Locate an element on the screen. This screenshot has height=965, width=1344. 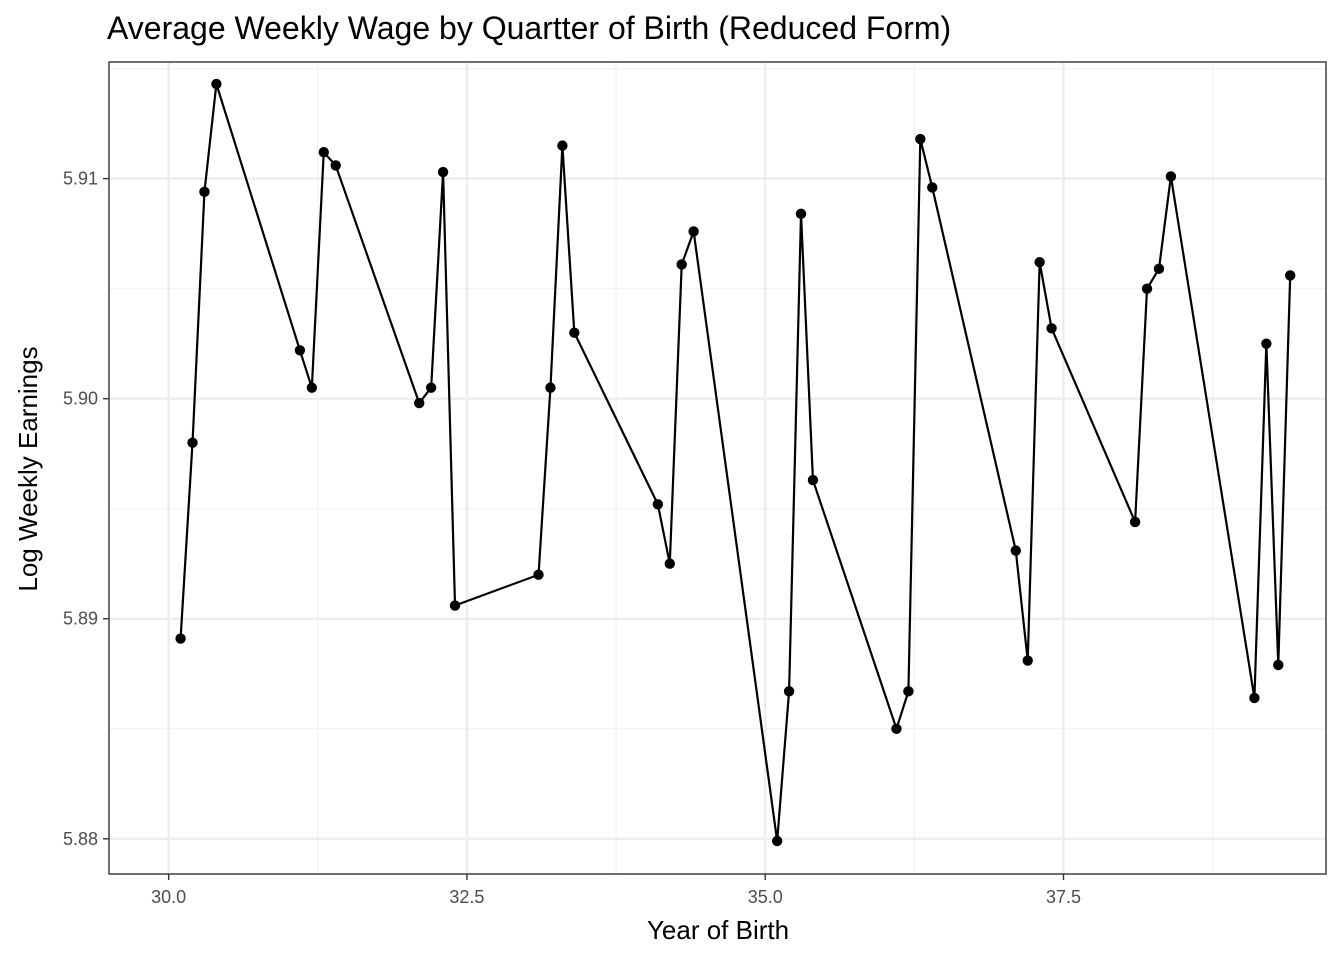
x-tick-label: 37.5 is located at coordinates (1063, 897).